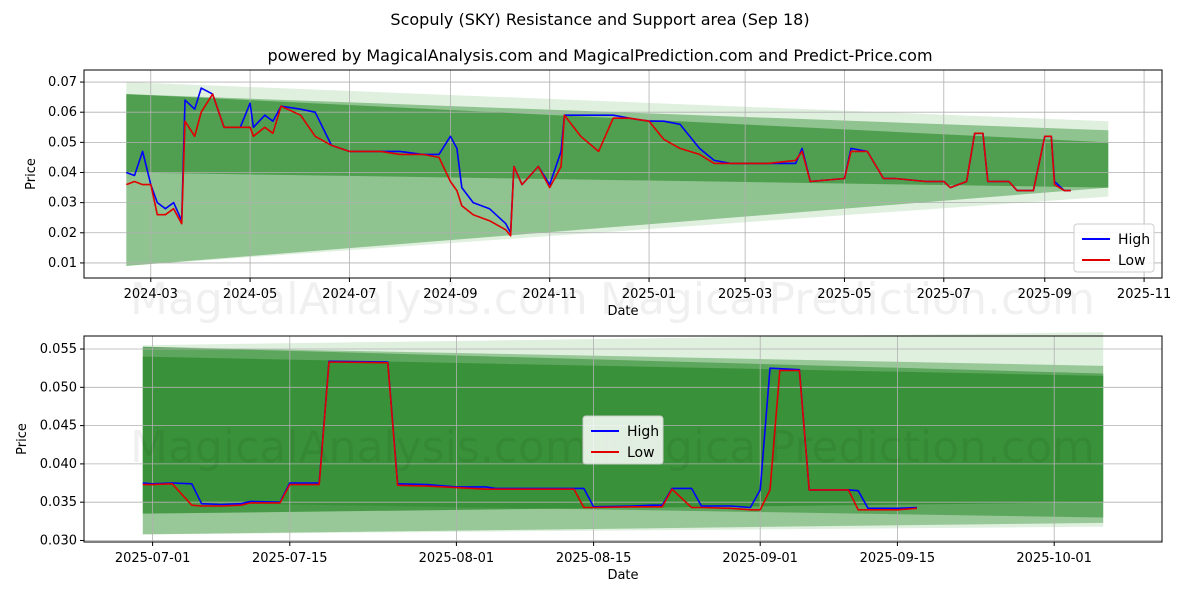 The image size is (1200, 600). Describe the element at coordinates (153, 558) in the screenshot. I see `x-tick-label: 2025-07-01` at that location.